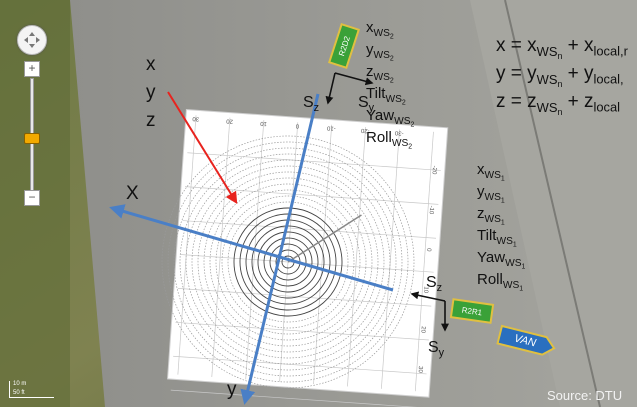 The height and width of the screenshot is (407, 637). I want to click on ws1-tag-group, so click(472, 311).